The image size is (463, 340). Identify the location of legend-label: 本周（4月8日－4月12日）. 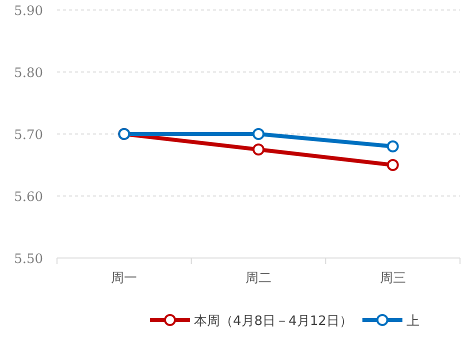
(273, 321).